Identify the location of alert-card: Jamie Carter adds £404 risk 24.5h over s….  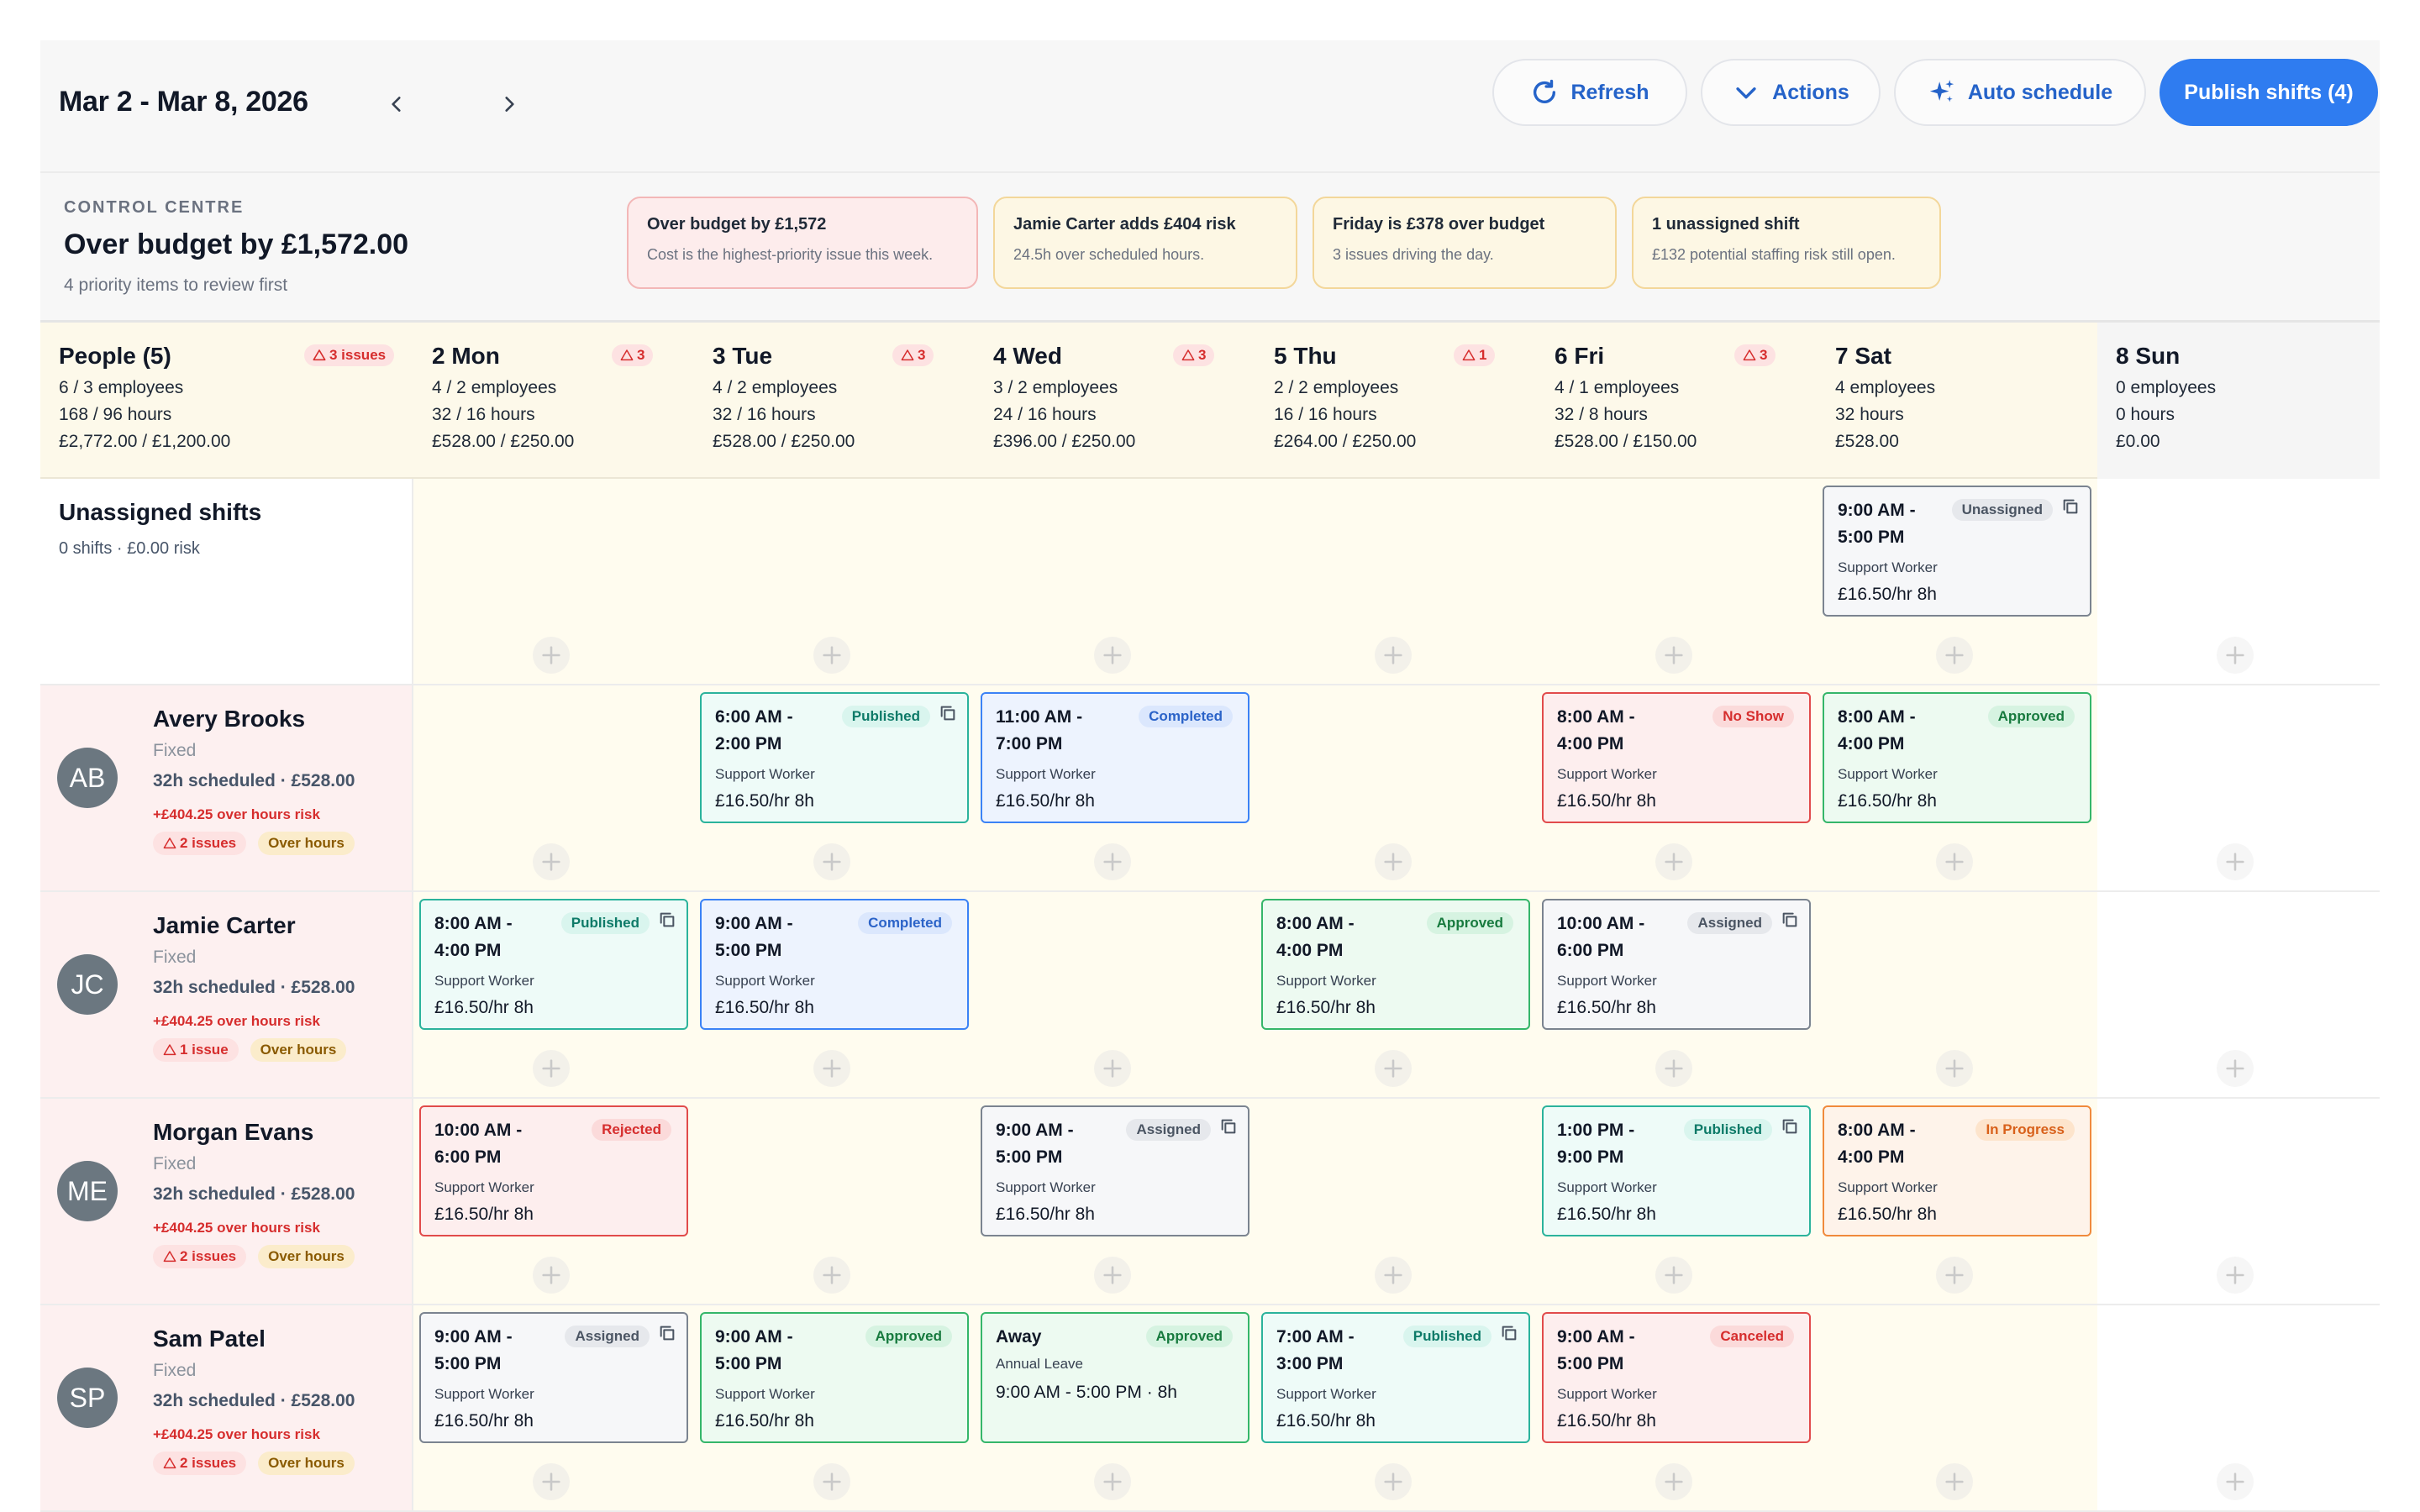
(1145, 243).